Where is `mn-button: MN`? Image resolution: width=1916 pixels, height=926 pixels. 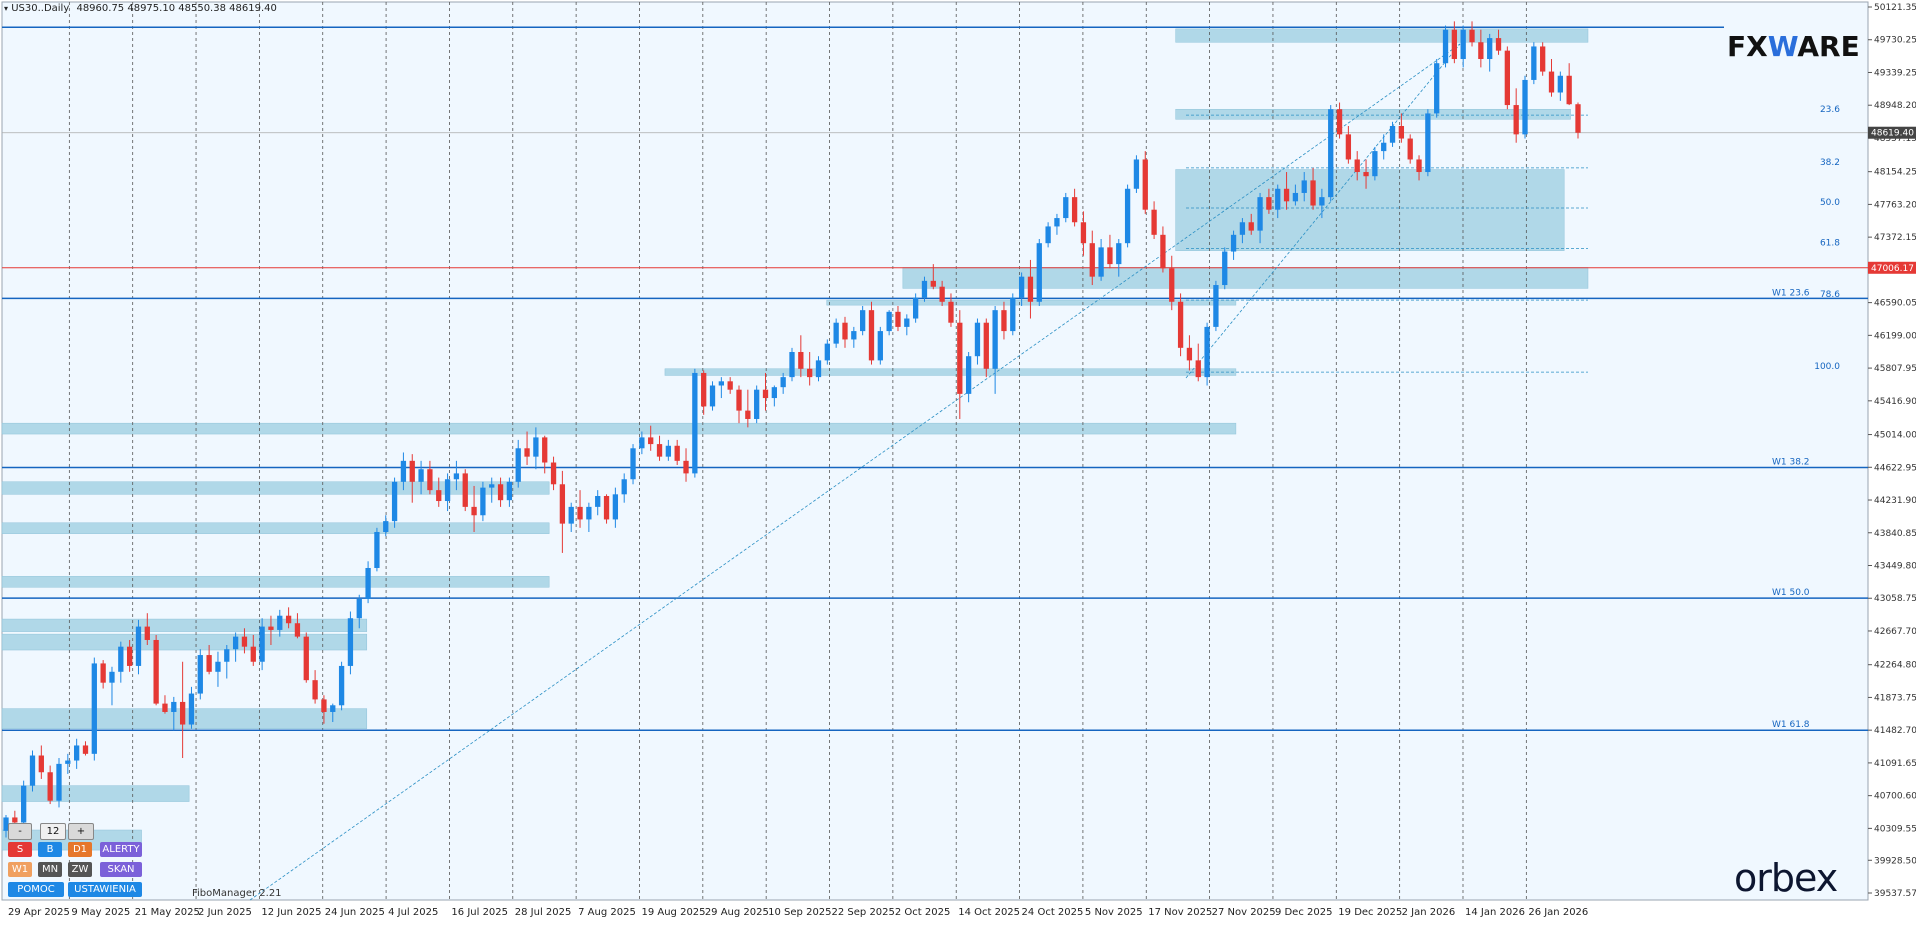 mn-button: MN is located at coordinates (50, 869).